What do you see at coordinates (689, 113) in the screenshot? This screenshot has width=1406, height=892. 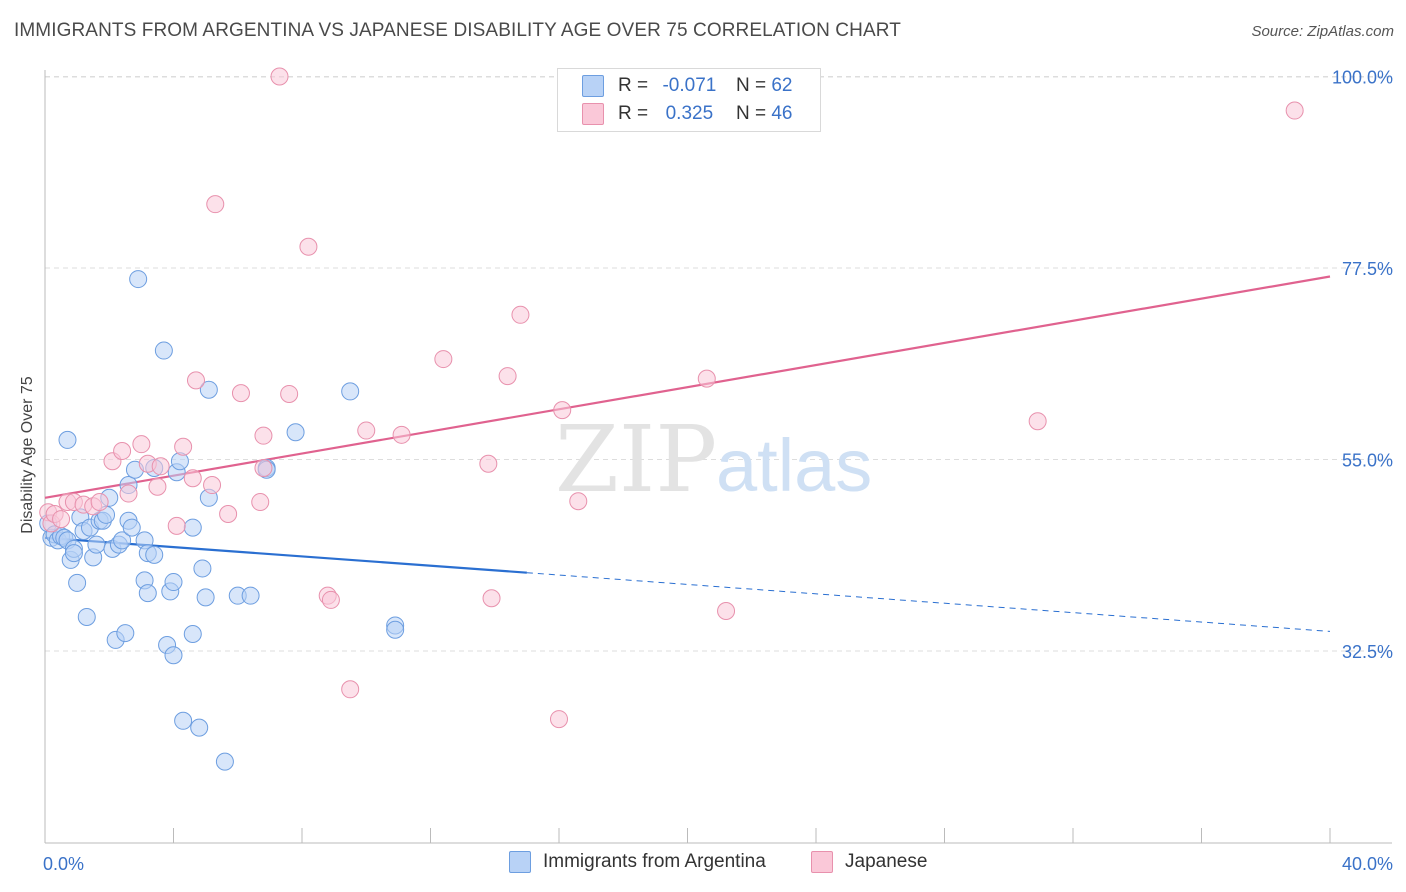 I see `legend-r-value: 0.325` at bounding box center [689, 113].